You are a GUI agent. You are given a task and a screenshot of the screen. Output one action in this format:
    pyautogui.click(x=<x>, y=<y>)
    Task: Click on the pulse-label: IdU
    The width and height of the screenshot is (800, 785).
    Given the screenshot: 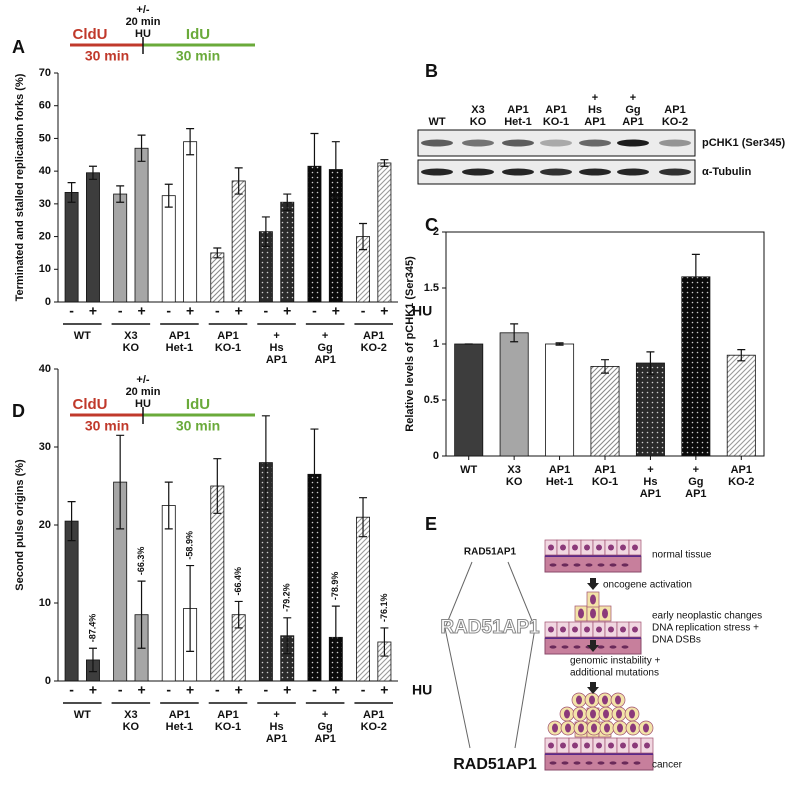 What is the action you would take?
    pyautogui.click(x=198, y=404)
    